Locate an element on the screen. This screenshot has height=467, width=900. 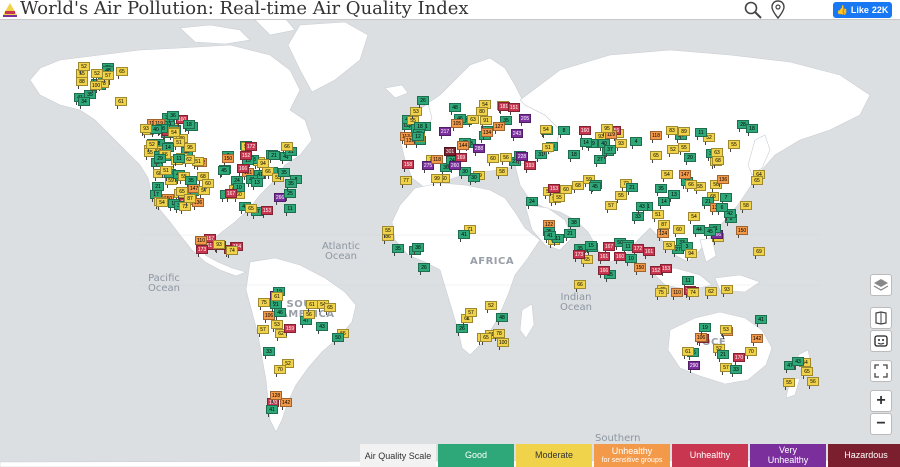
aqi-station-marker: 99 is located at coordinates (437, 180).